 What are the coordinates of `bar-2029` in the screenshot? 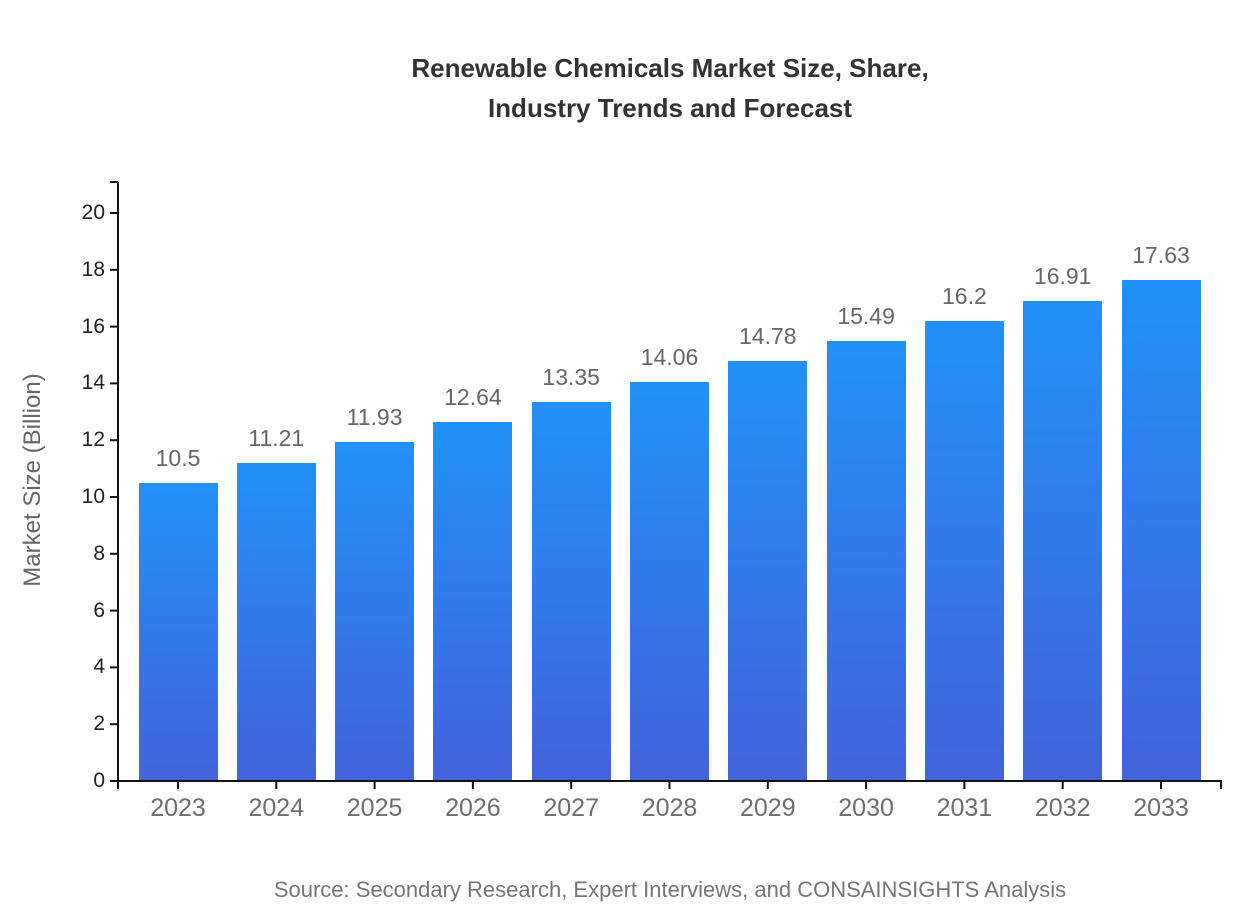 It's located at (768, 570).